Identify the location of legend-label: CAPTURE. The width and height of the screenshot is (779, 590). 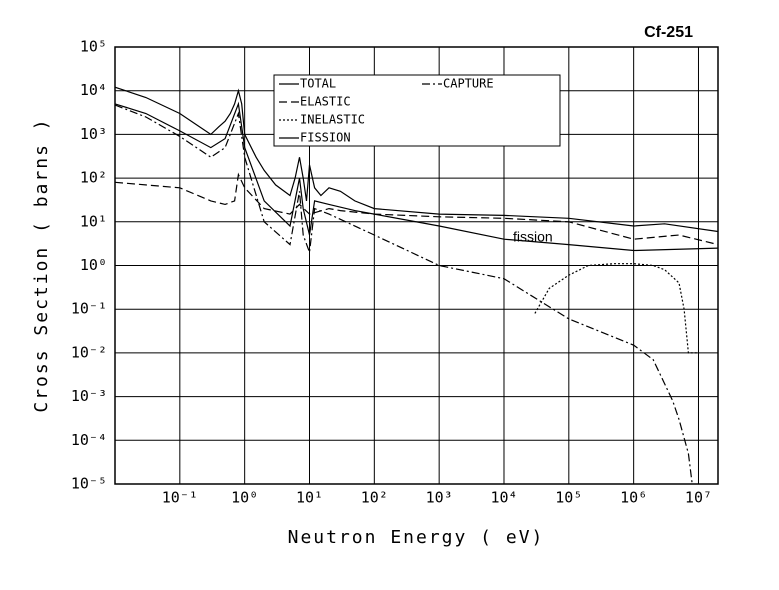
(468, 84).